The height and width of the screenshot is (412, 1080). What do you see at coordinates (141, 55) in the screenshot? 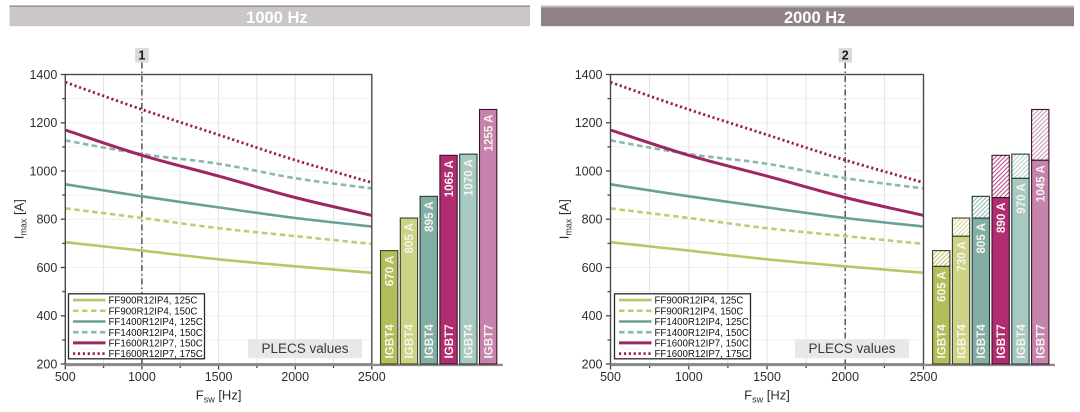
I see `svg-text: 1` at bounding box center [141, 55].